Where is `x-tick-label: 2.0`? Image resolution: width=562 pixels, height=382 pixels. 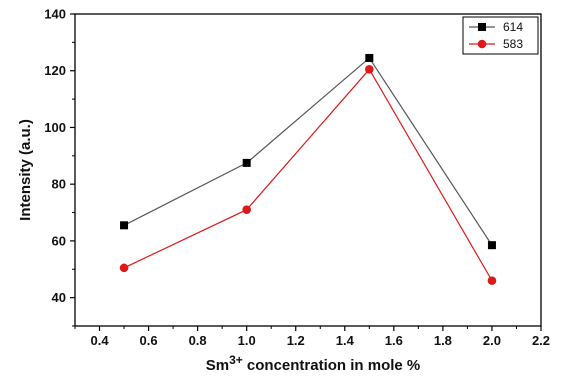 x-tick-label: 2.0 is located at coordinates (492, 340).